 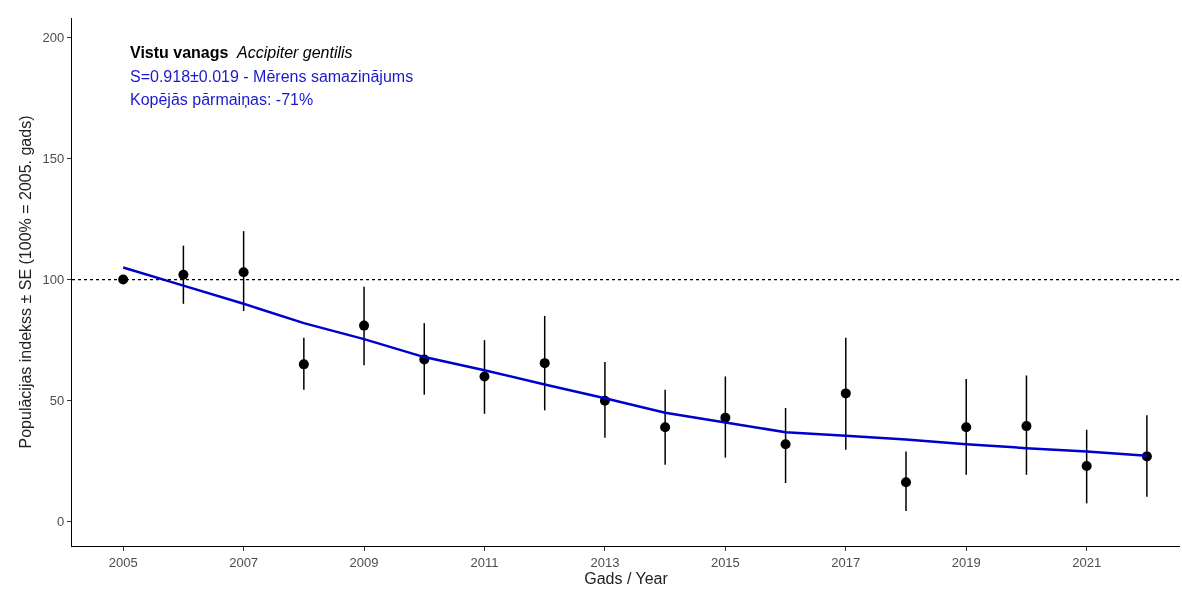 What do you see at coordinates (53, 159) in the screenshot?
I see `y-tick-label: 150` at bounding box center [53, 159].